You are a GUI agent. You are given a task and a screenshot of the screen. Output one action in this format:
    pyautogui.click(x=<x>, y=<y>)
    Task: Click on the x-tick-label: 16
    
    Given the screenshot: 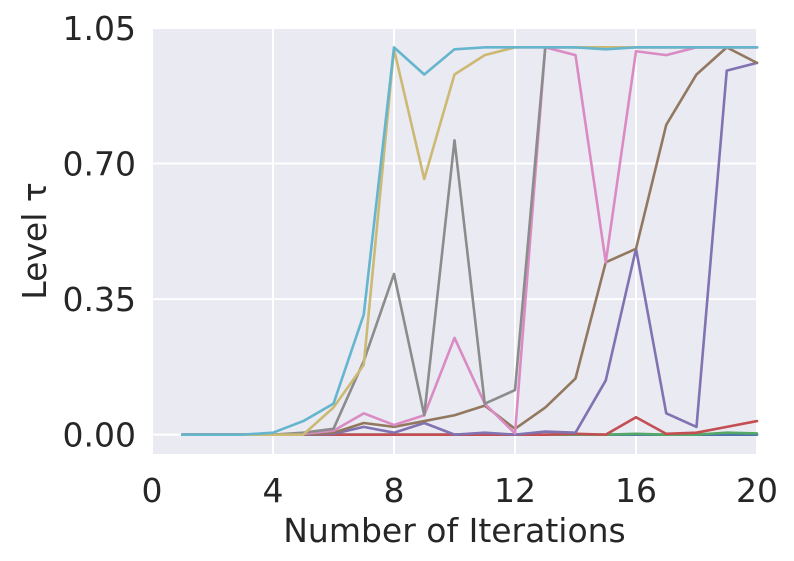 What is the action you would take?
    pyautogui.click(x=636, y=490)
    